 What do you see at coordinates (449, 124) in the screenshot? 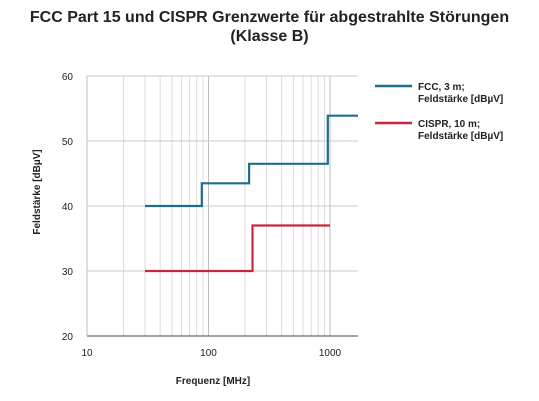
I see `legend-label-2: CISPR, 10 m;` at bounding box center [449, 124].